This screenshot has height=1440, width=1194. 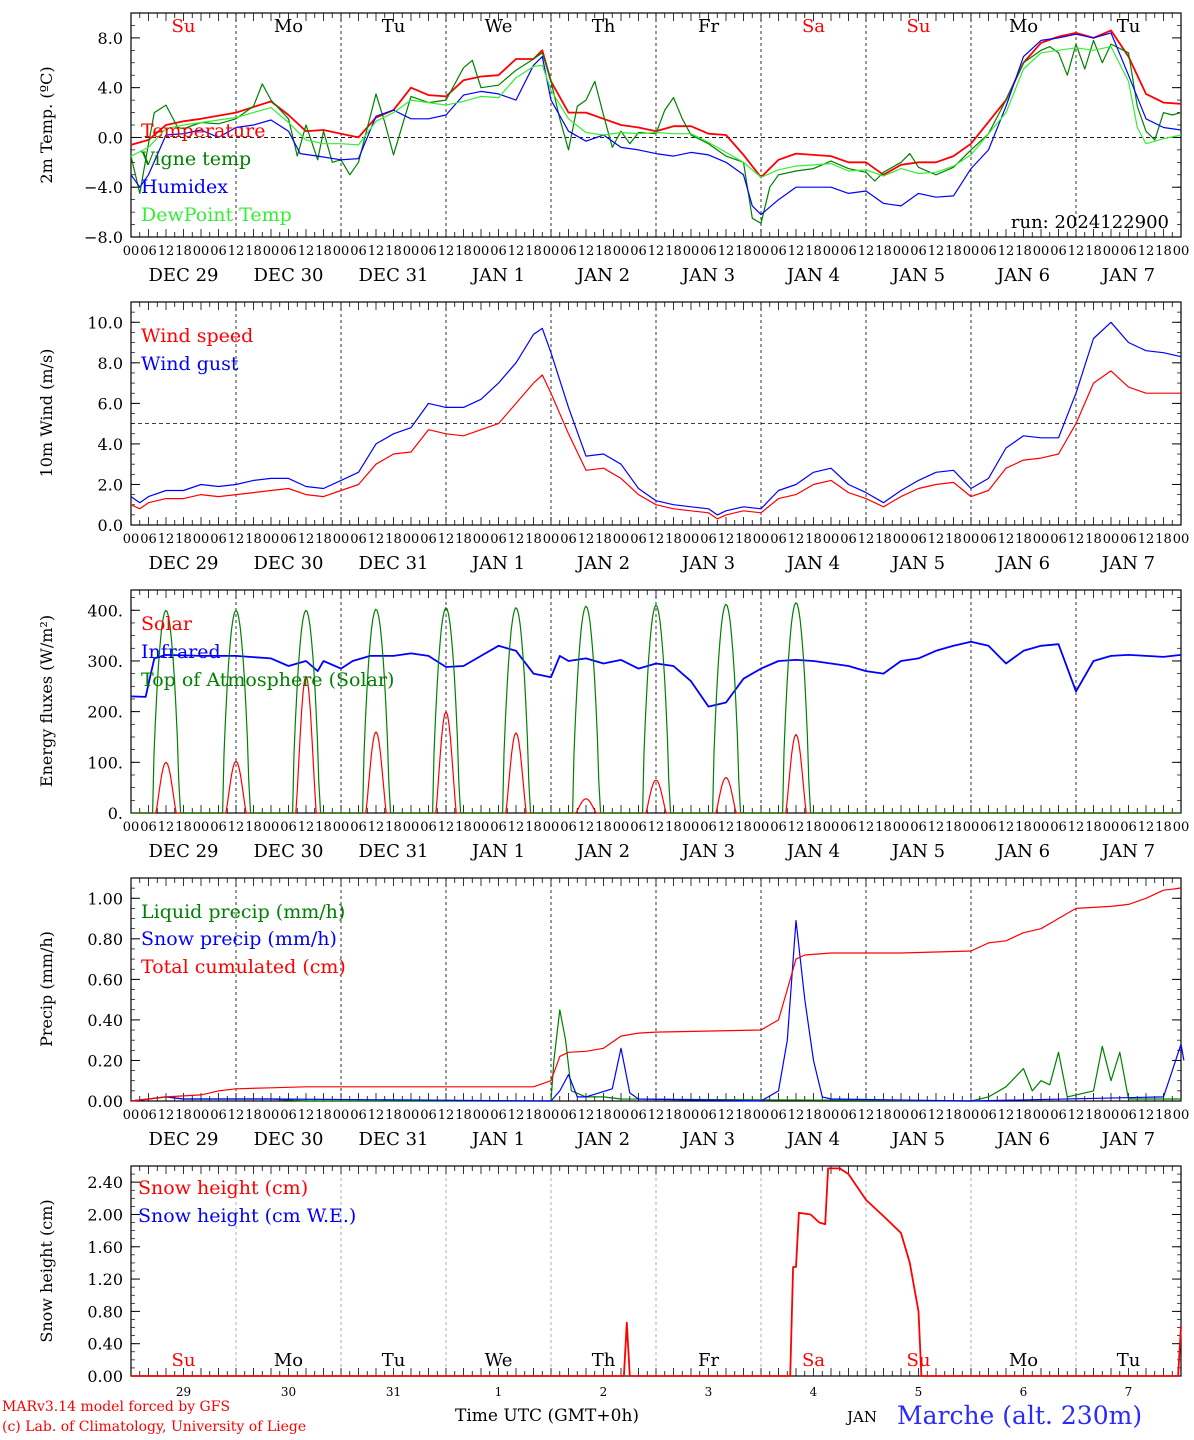 I want to click on x-day-number: 5, so click(x=919, y=1392).